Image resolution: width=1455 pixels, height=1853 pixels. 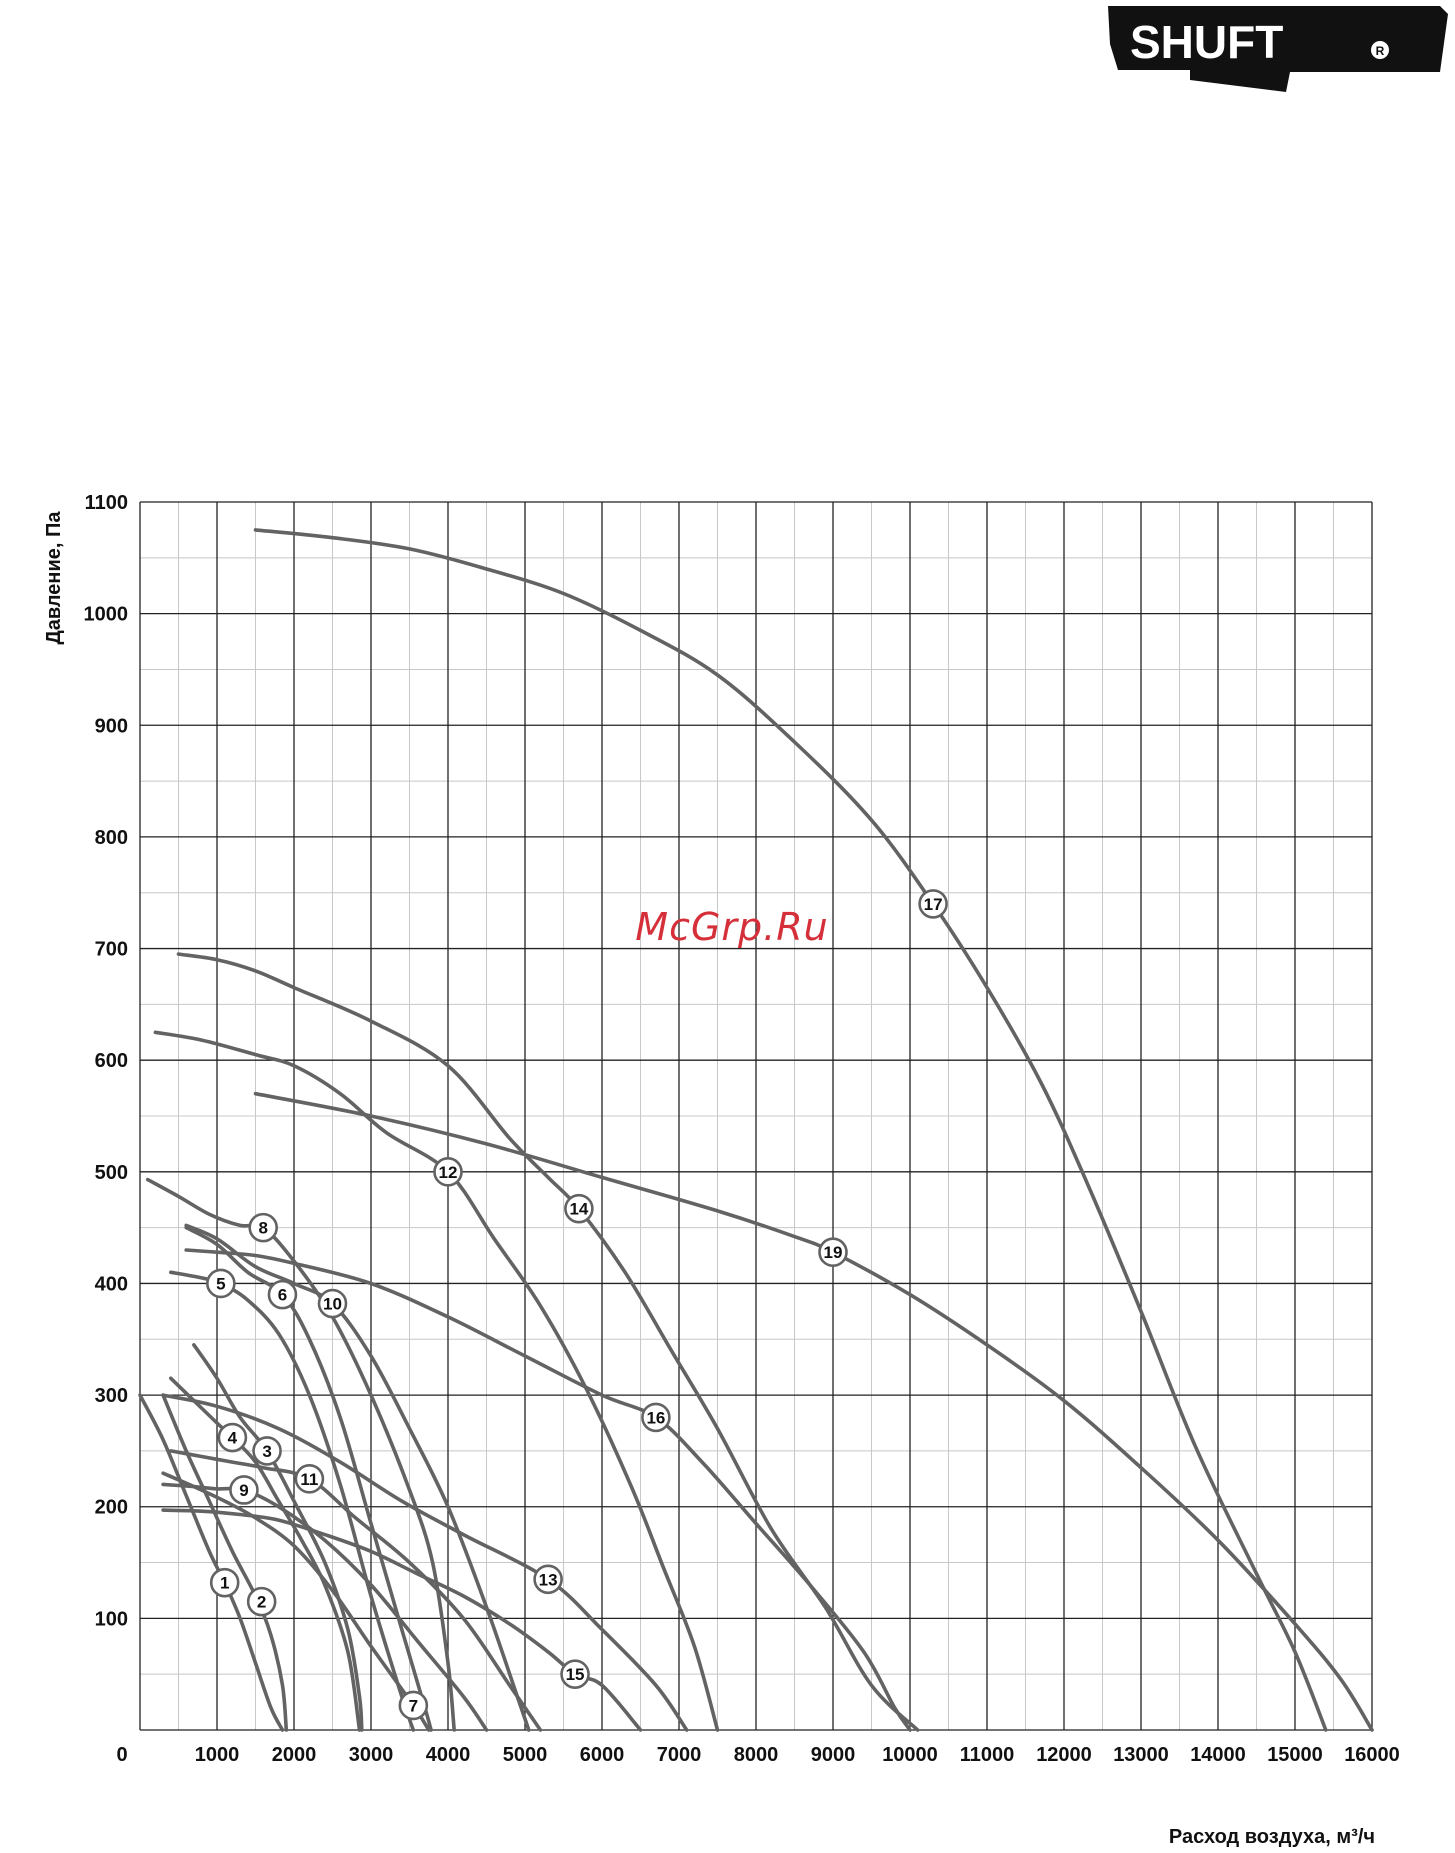 I want to click on curve-4-label: 4, so click(x=233, y=1438).